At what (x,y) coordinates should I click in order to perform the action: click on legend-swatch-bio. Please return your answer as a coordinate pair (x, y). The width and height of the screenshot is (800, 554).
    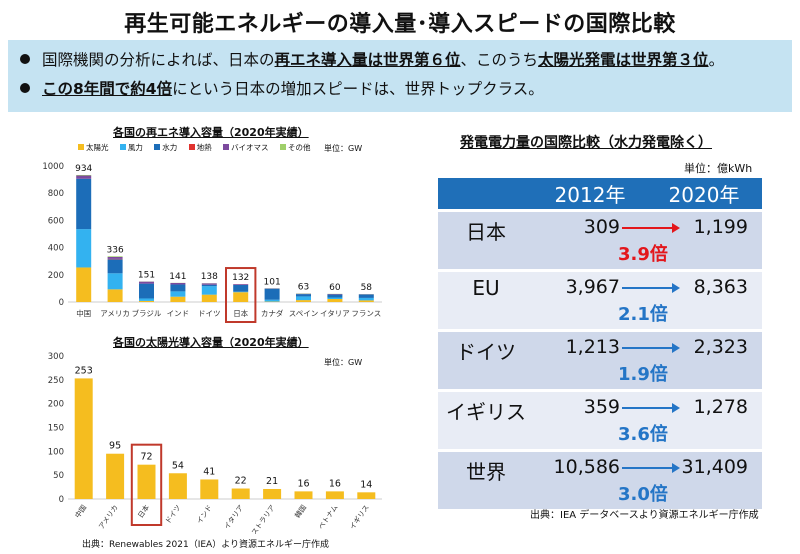
    Looking at the image, I should click on (226, 147).